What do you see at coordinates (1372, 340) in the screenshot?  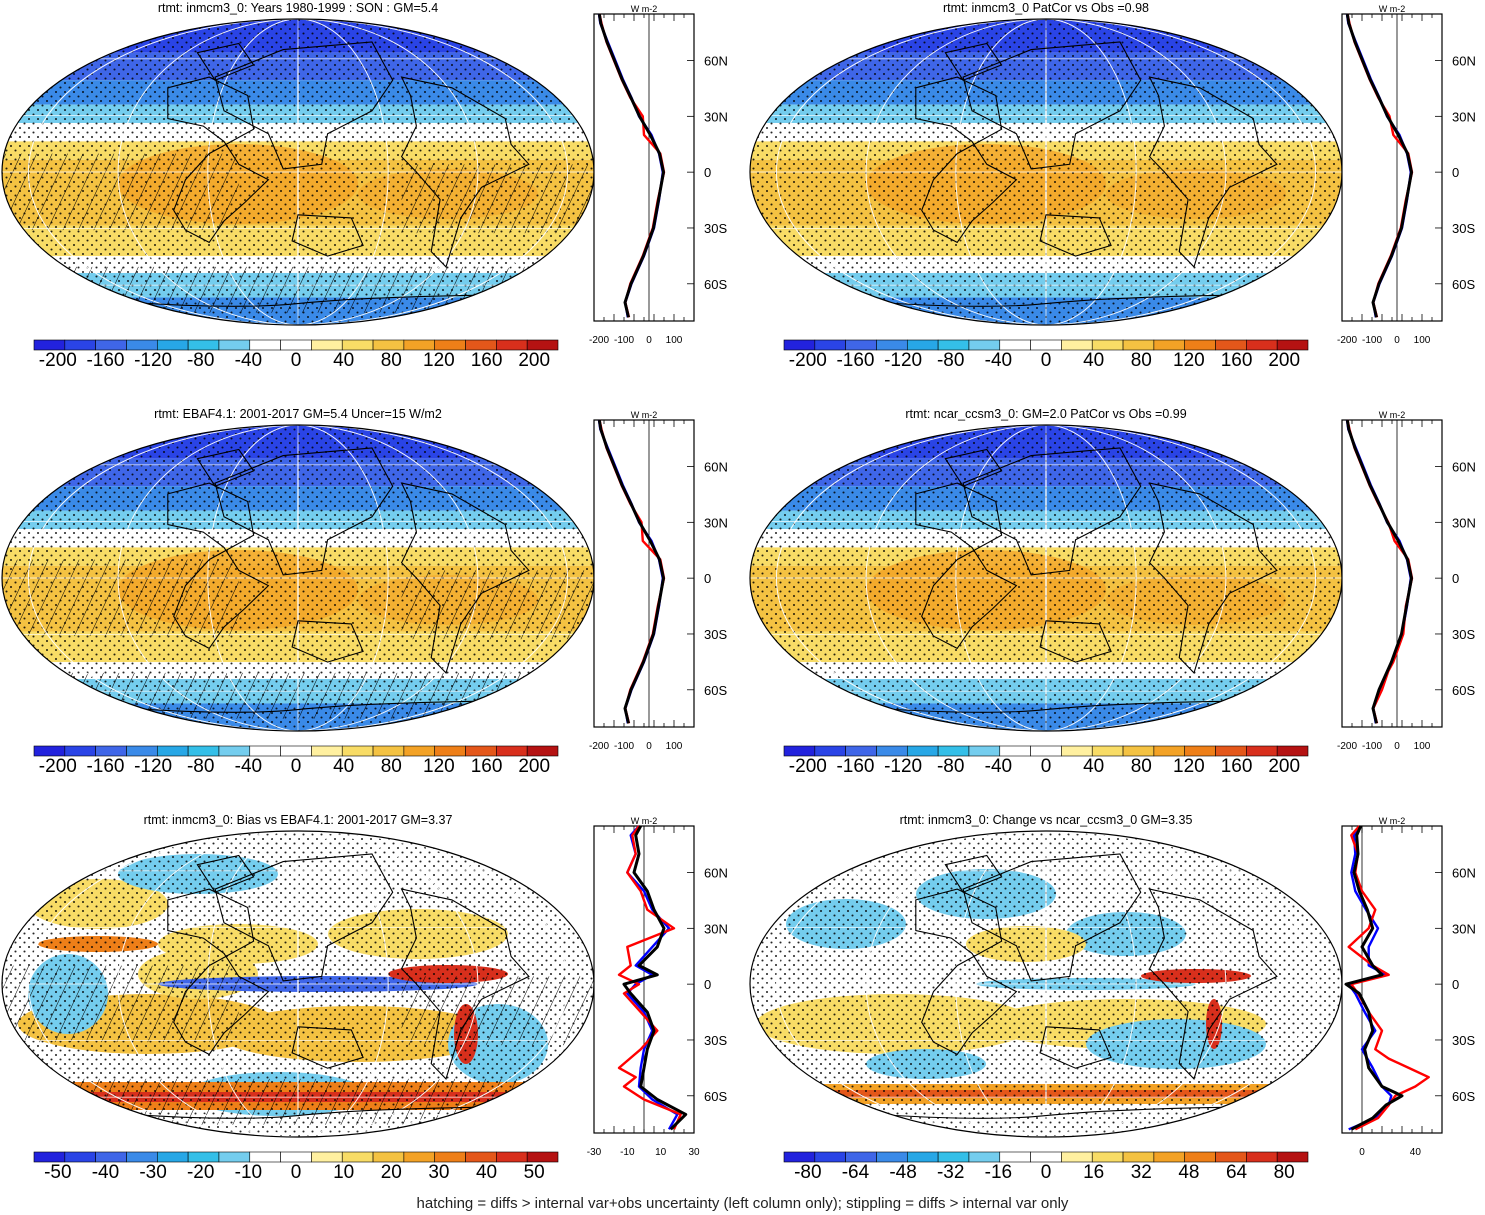 I see `x-tick-label: -100` at bounding box center [1372, 340].